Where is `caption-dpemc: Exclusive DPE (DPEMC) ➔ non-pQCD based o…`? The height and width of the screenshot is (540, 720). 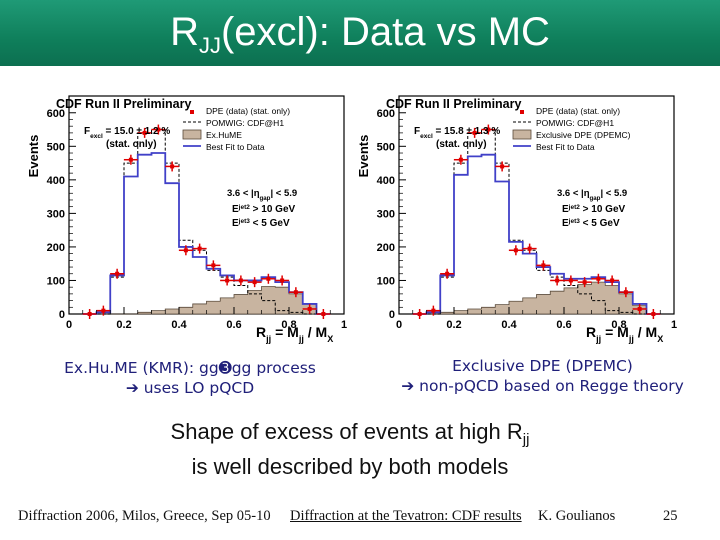
caption-dpemc: Exclusive DPE (DPEMC) ➔ non-pQCD based o… is located at coordinates (542, 376).